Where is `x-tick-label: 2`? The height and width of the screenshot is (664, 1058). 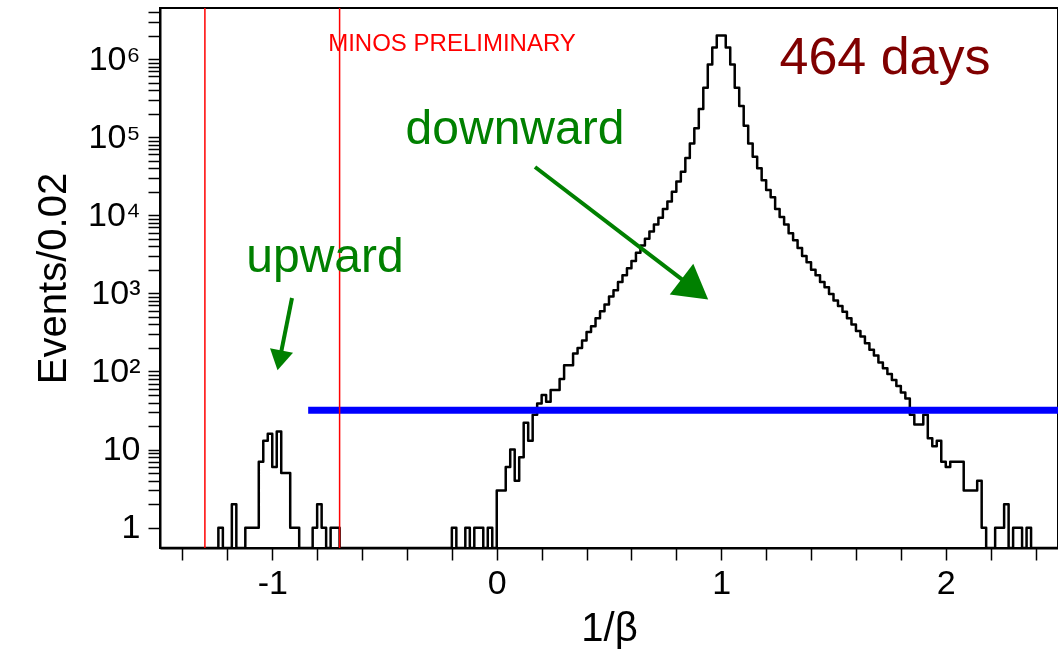
x-tick-label: 2 is located at coordinates (946, 581).